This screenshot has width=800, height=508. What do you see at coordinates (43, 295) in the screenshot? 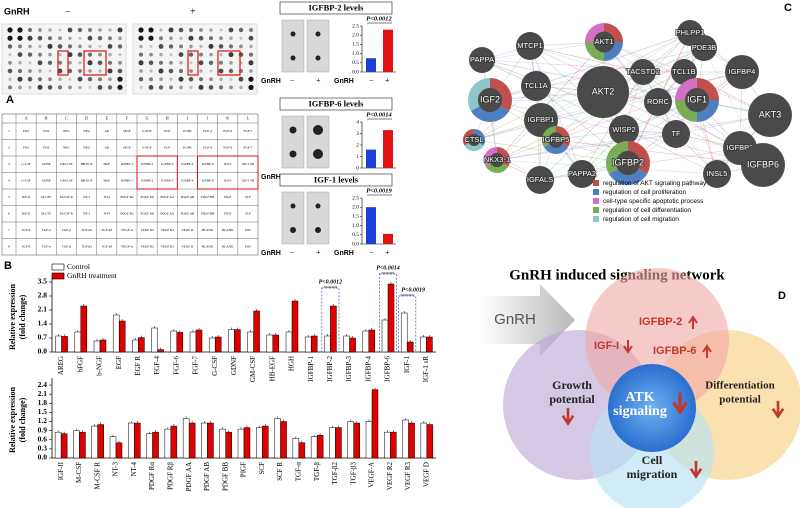
I see `y-tick-label: 2.8` at bounding box center [43, 295].